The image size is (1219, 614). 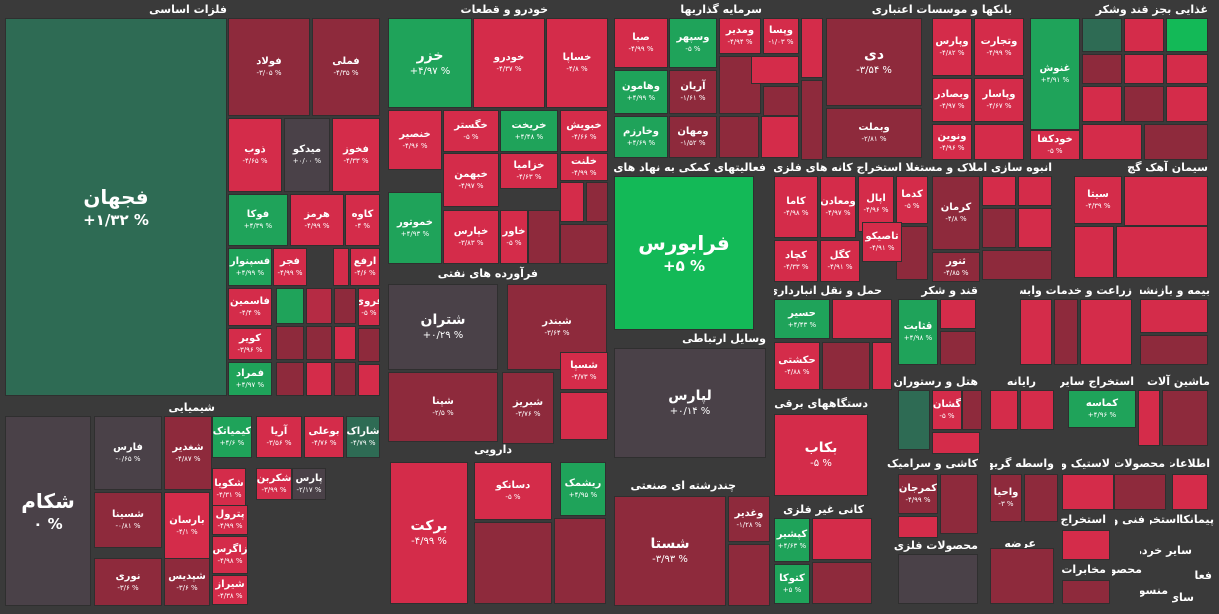 I want to click on symbol-tile: شپدیس % ۳/۶-, so click(x=187, y=582).